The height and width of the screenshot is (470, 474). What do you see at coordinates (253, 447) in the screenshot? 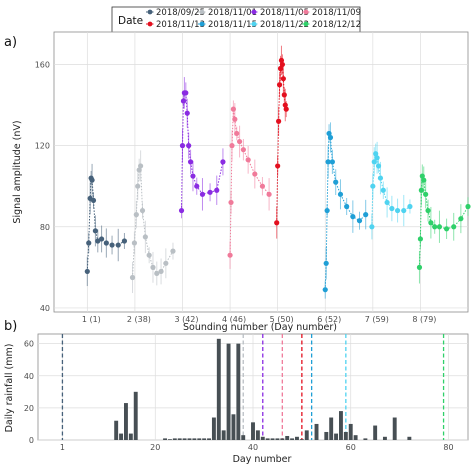
I see `x-tick-label-b: 40` at bounding box center [253, 447].